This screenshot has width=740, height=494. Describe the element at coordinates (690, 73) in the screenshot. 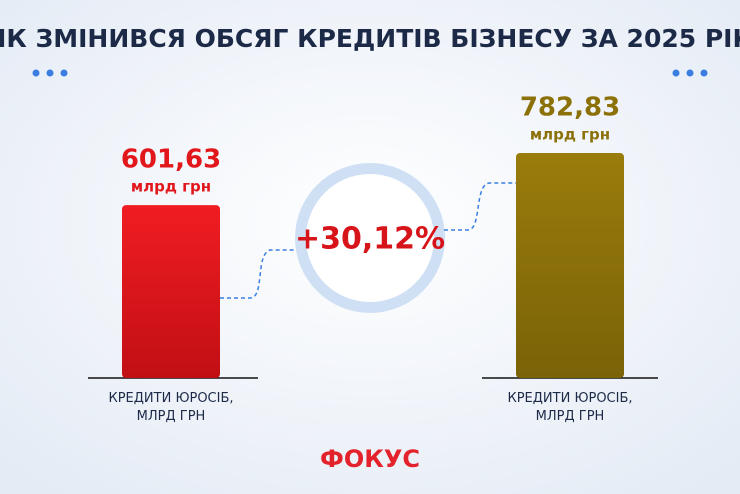

I see `dots-right` at that location.